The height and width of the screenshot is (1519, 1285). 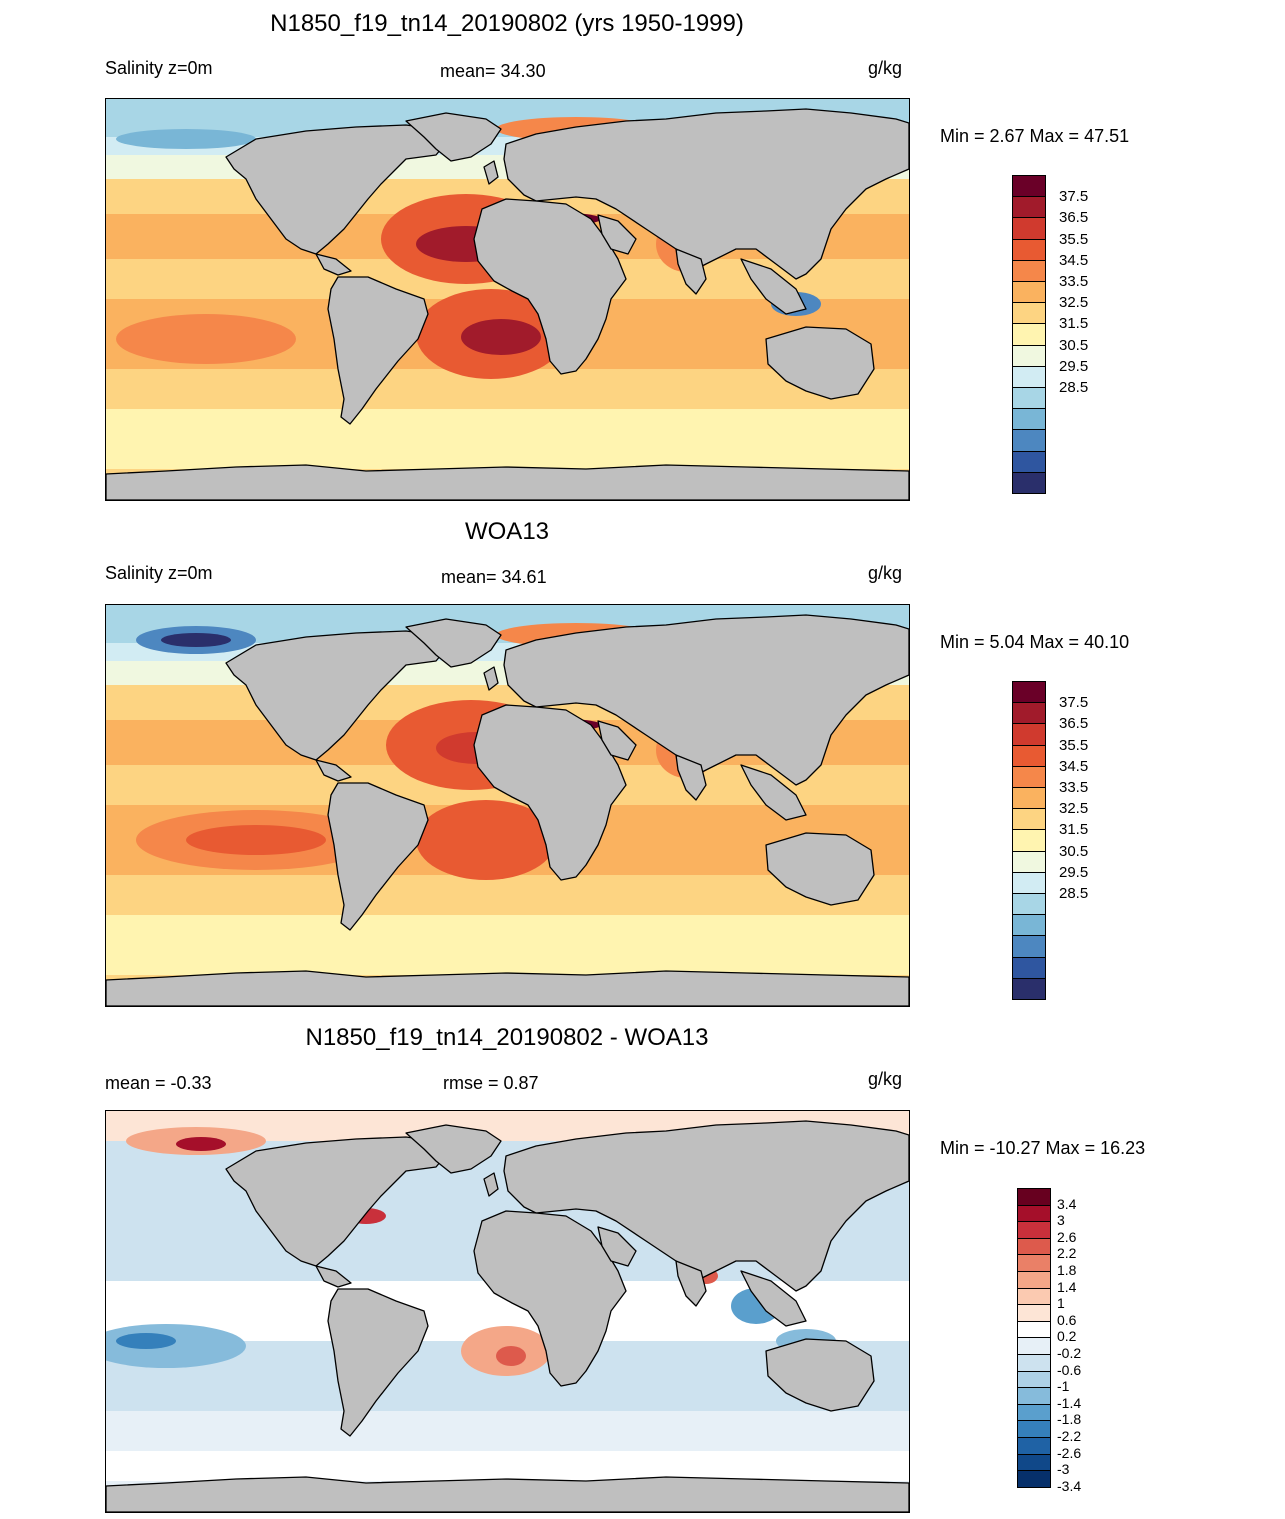 What do you see at coordinates (1067, 1203) in the screenshot?
I see `colorbar-tick-label: 3.4` at bounding box center [1067, 1203].